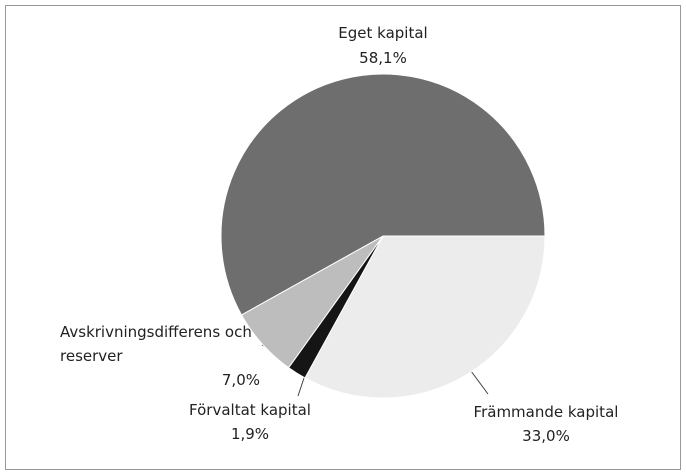  What do you see at coordinates (250, 434) in the screenshot?
I see `slice-value-label: 1,9%` at bounding box center [250, 434].